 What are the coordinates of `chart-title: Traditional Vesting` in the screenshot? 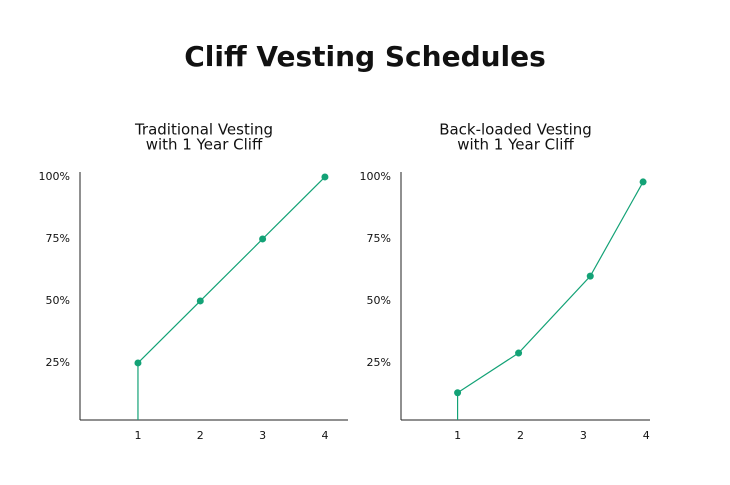 It's located at (203, 130).